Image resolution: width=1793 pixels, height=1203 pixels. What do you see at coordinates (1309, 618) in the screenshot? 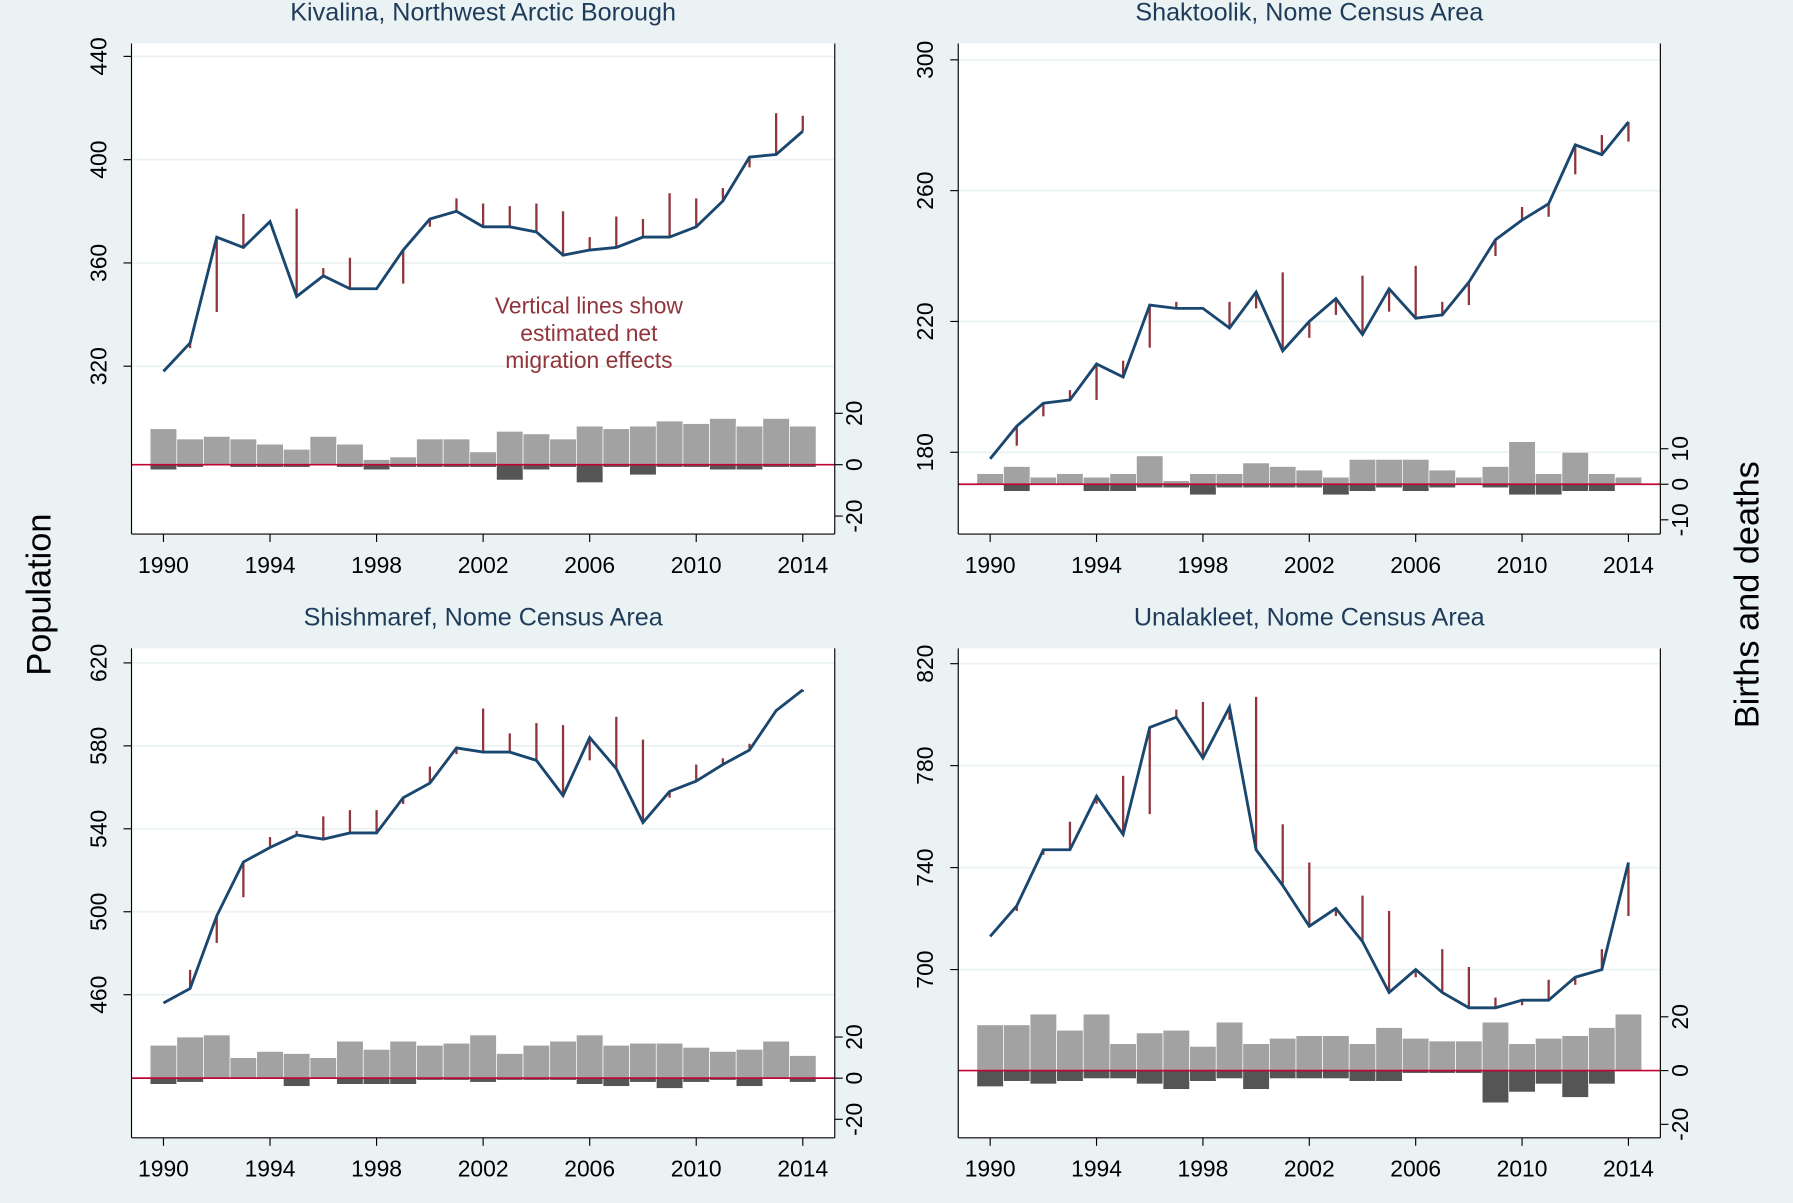
I see `panel-title: Unalakleet, Nome Census Area` at bounding box center [1309, 618].